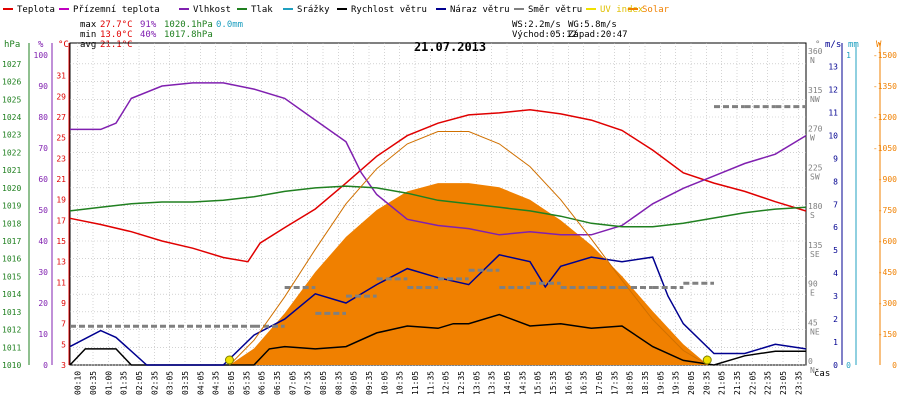 The height and width of the screenshot is (400, 900). I want to click on humidity-tick-label: 70, so click(43, 148).